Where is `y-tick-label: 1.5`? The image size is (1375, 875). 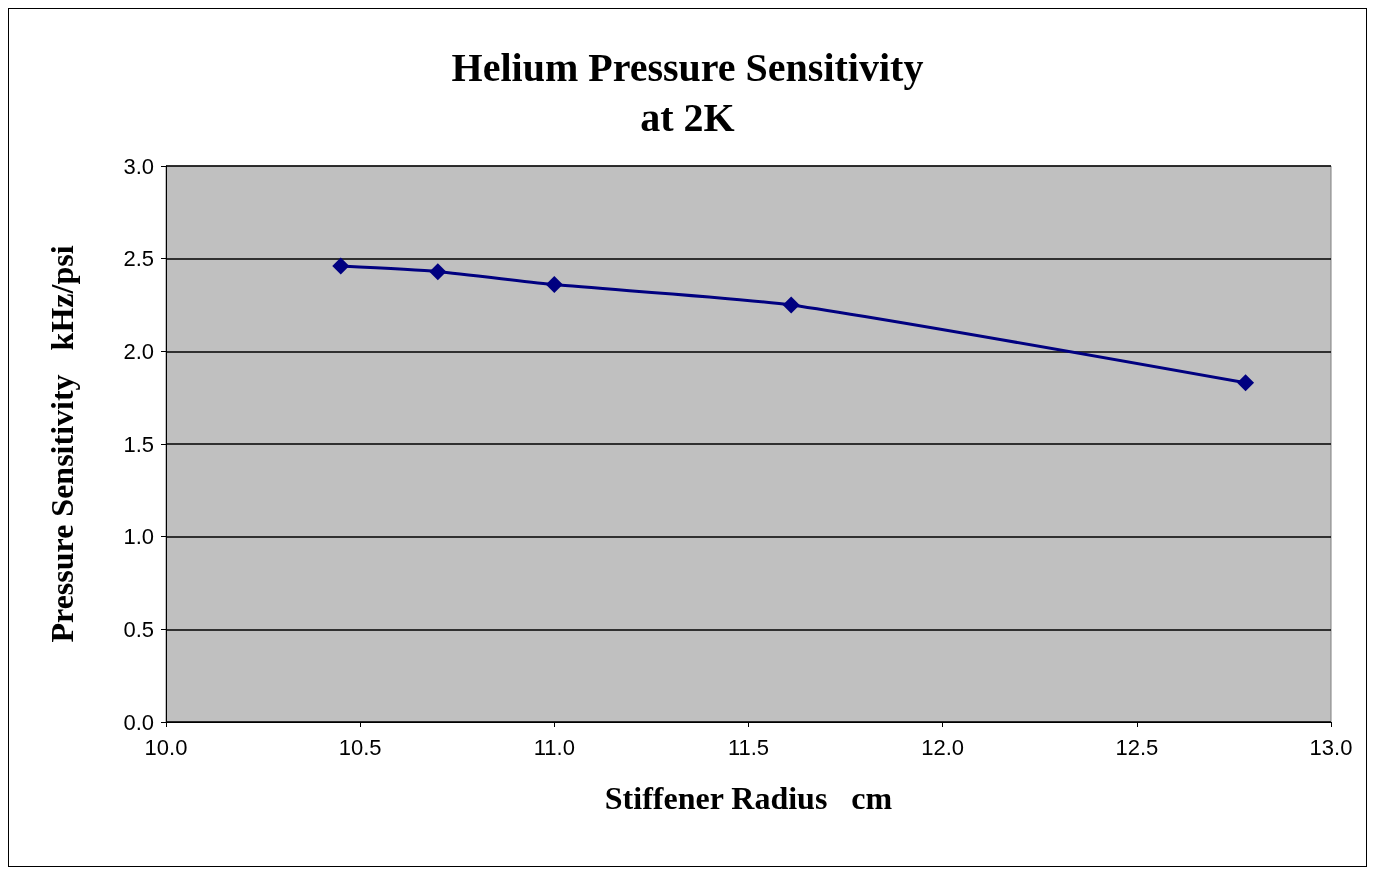 y-tick-label: 1.5 is located at coordinates (138, 444).